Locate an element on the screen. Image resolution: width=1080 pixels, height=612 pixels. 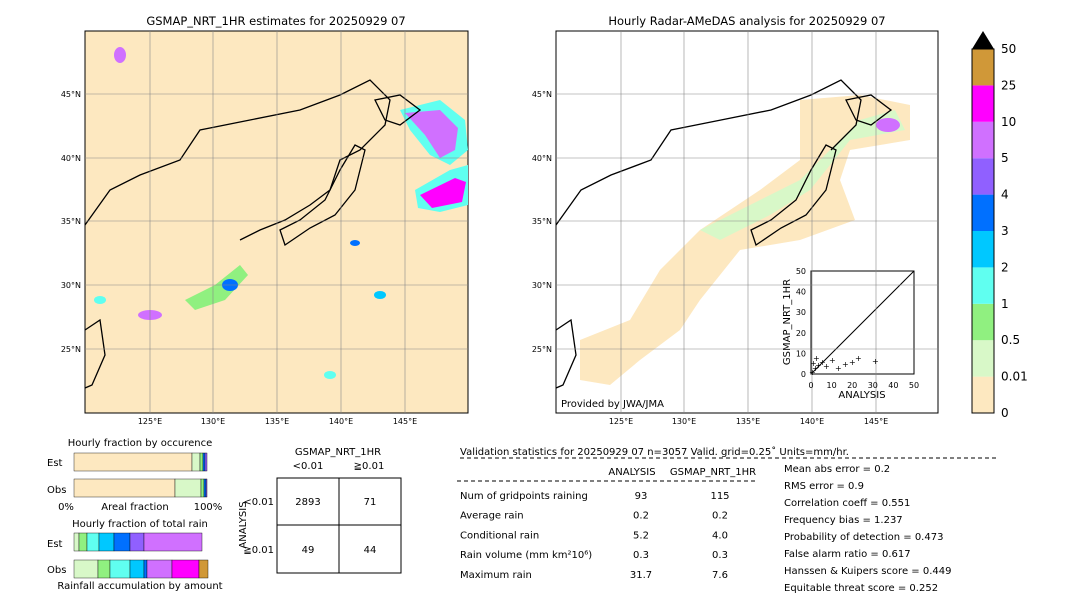
inset-y-tick: 10 is located at coordinates (801, 353).